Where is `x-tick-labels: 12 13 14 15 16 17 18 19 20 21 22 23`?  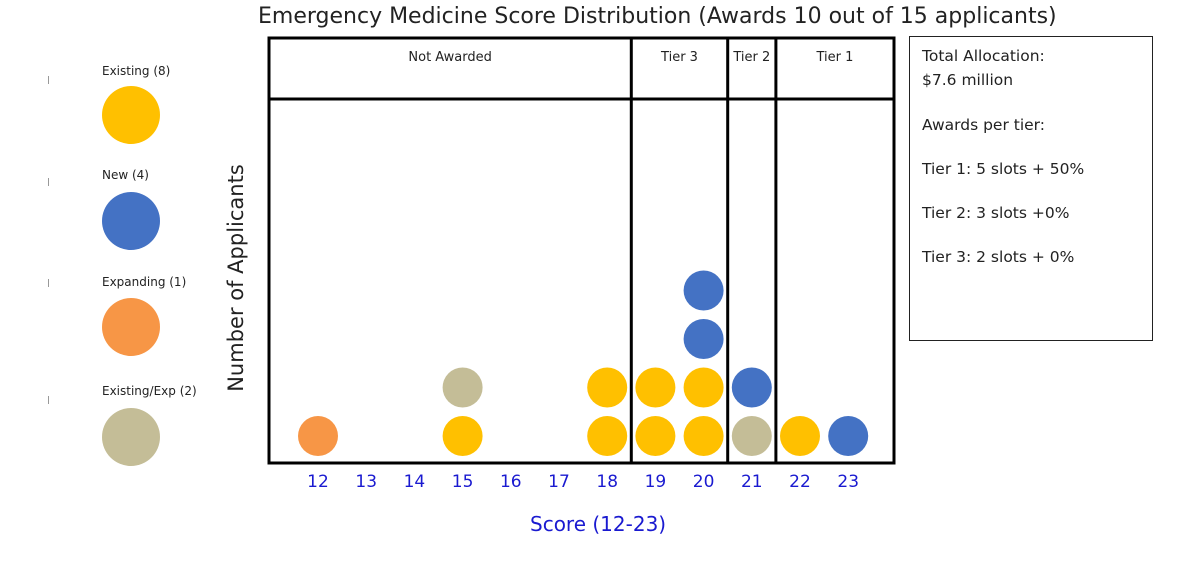
x-tick-labels: 12 13 14 15 16 17 18 19 20 21 22 23 is located at coordinates (583, 482).